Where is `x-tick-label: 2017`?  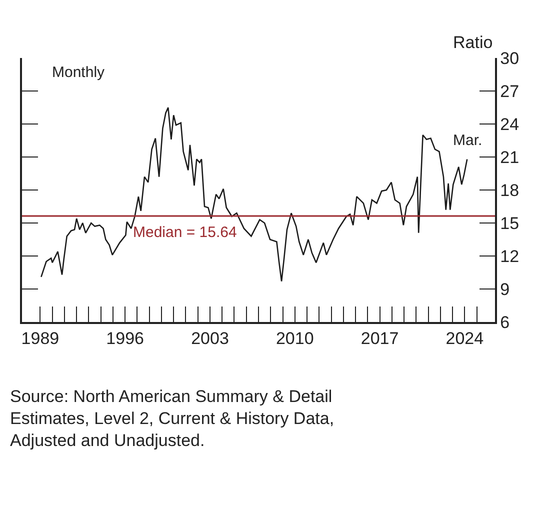 x-tick-label: 2017 is located at coordinates (379, 338).